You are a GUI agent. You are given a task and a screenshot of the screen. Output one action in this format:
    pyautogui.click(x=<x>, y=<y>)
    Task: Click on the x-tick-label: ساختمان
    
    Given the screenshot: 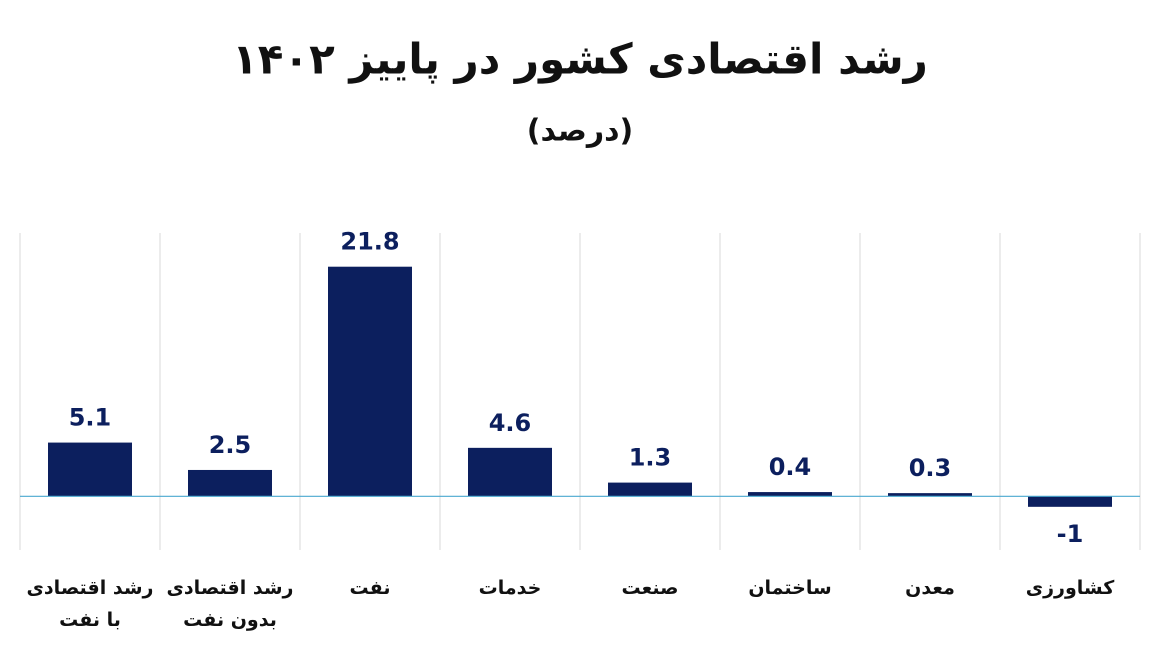 What is the action you would take?
    pyautogui.click(x=790, y=588)
    